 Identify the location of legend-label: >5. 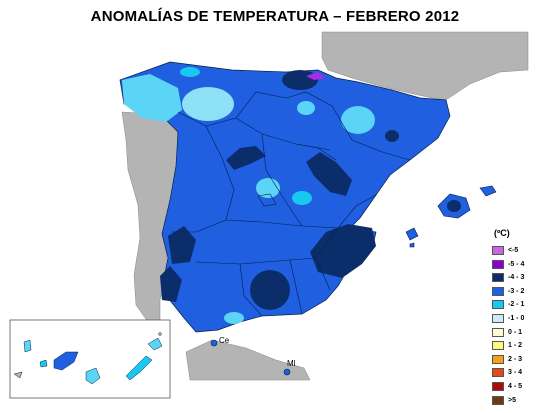
(512, 400).